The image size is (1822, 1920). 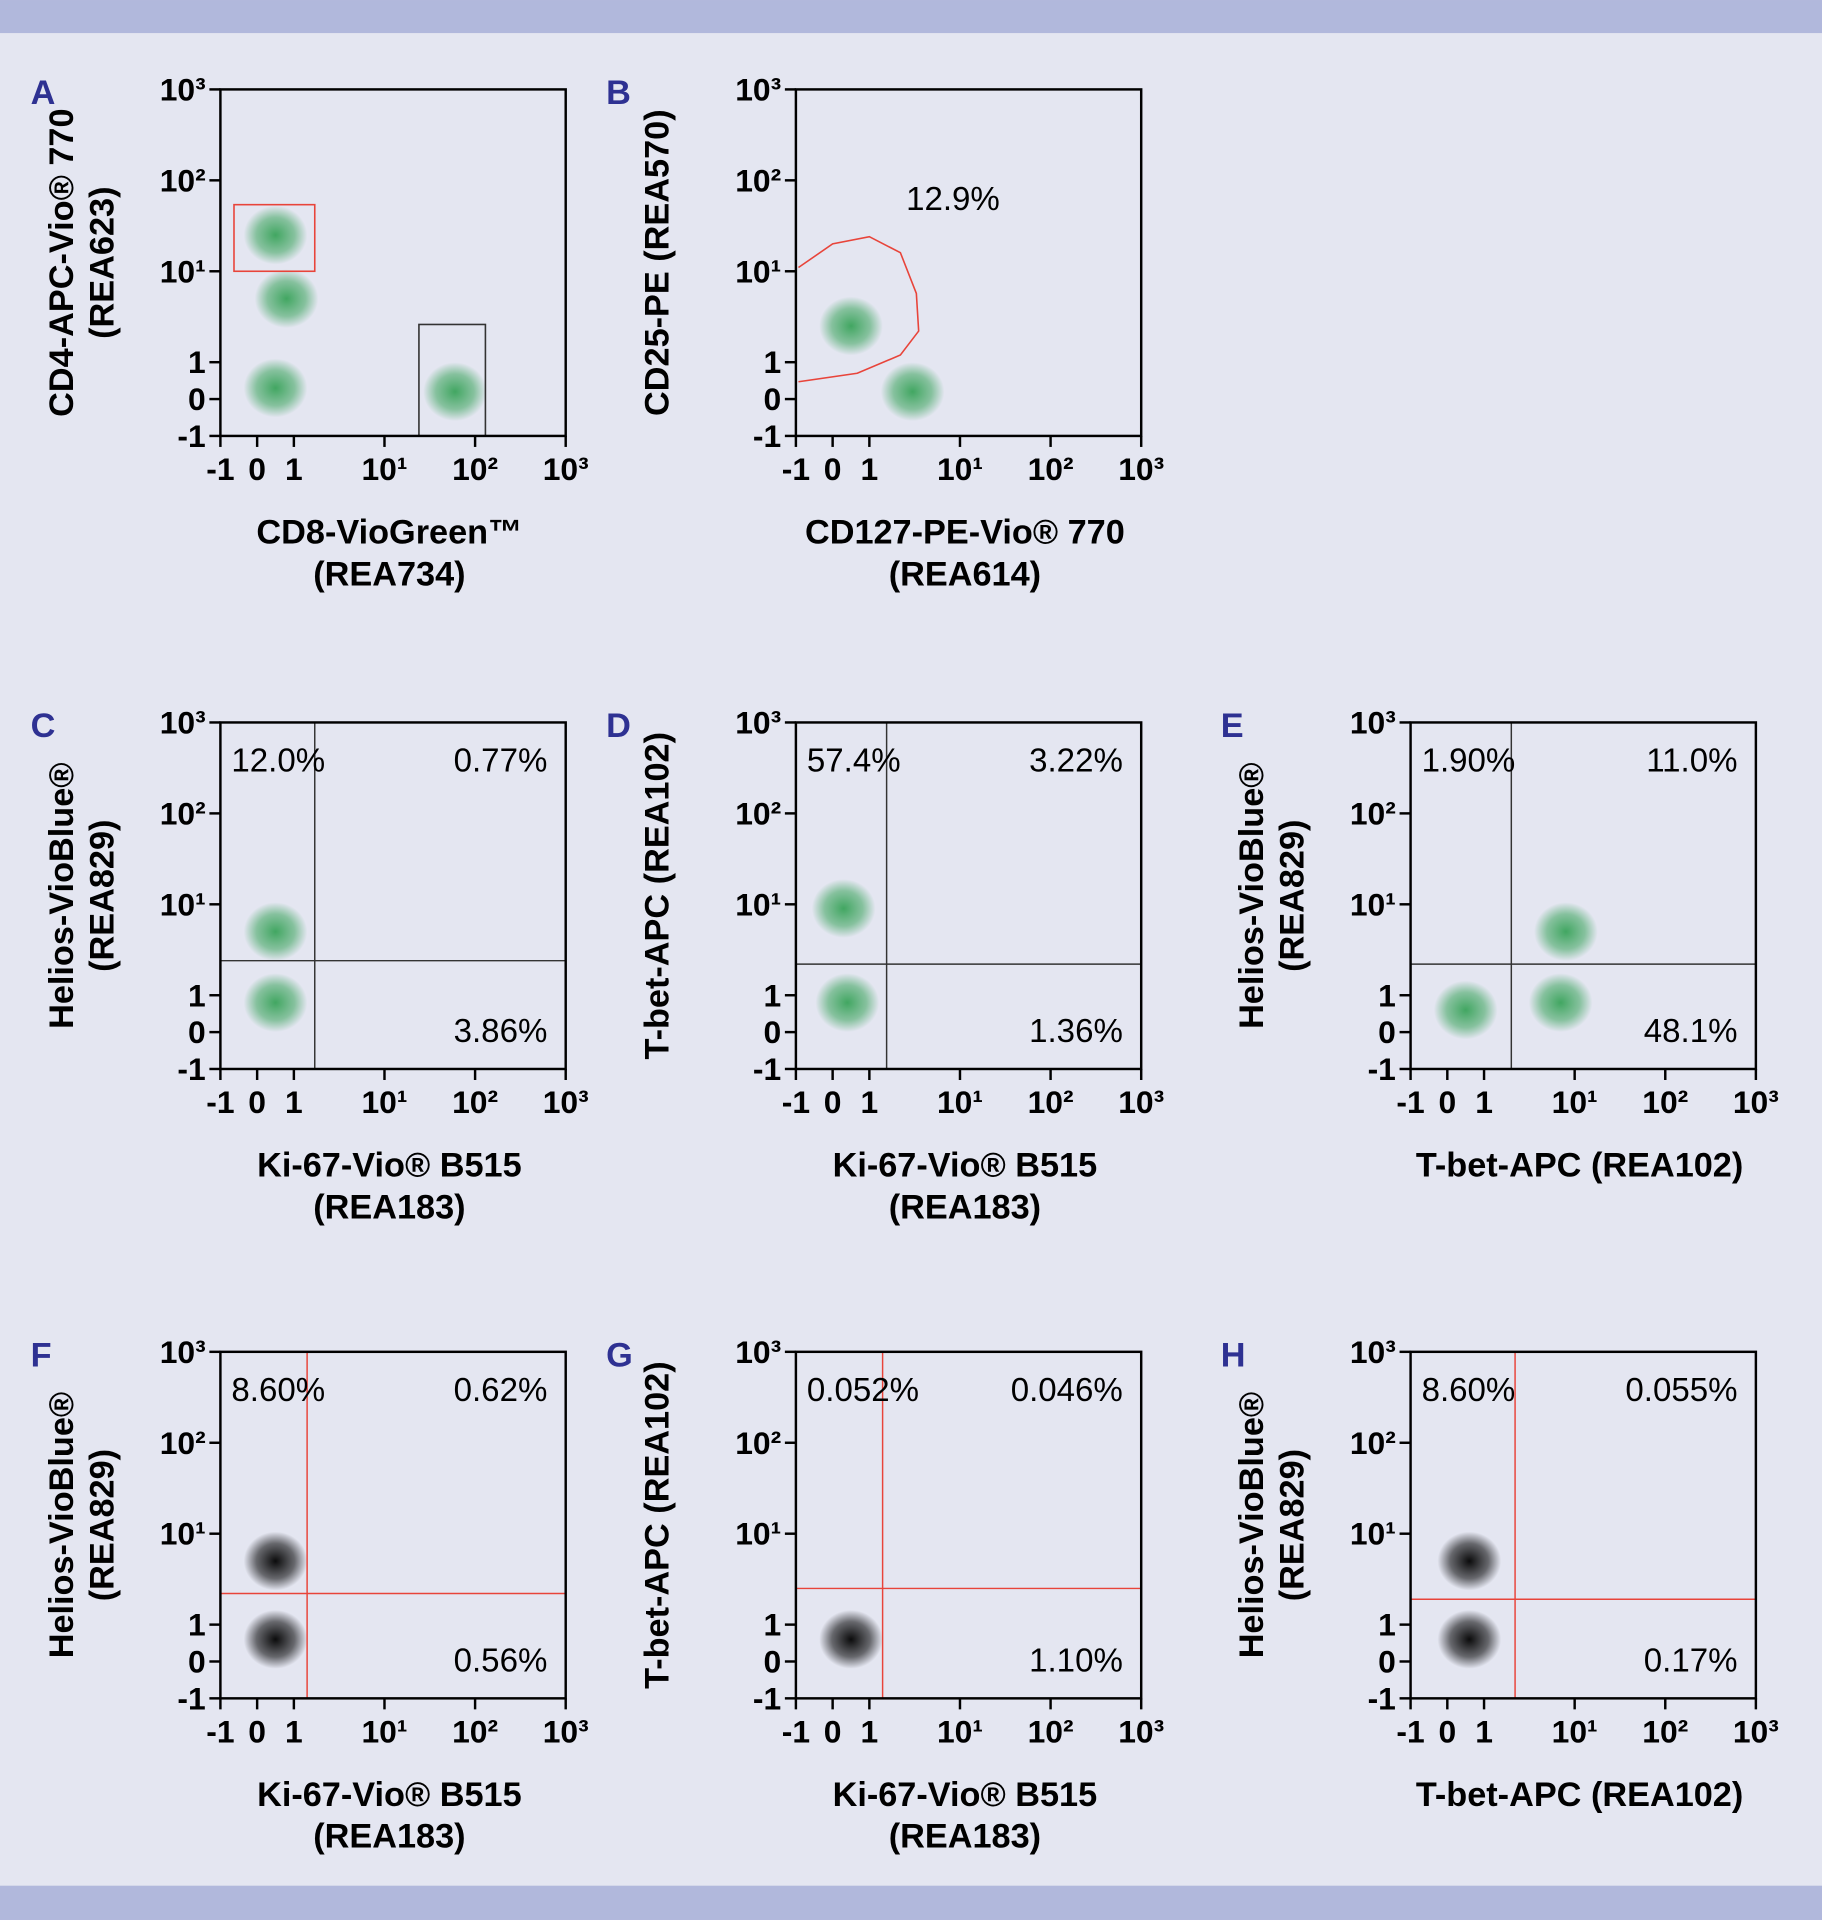 I want to click on quadrant-percent: 8.60%, so click(x=278, y=1390).